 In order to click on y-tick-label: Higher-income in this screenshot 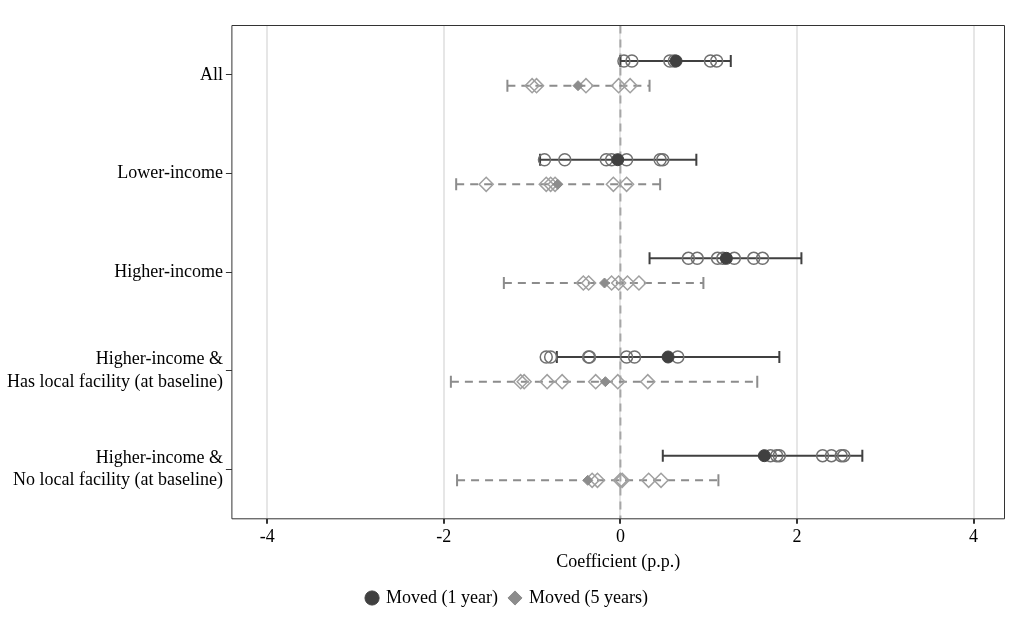, I will do `click(168, 270)`.